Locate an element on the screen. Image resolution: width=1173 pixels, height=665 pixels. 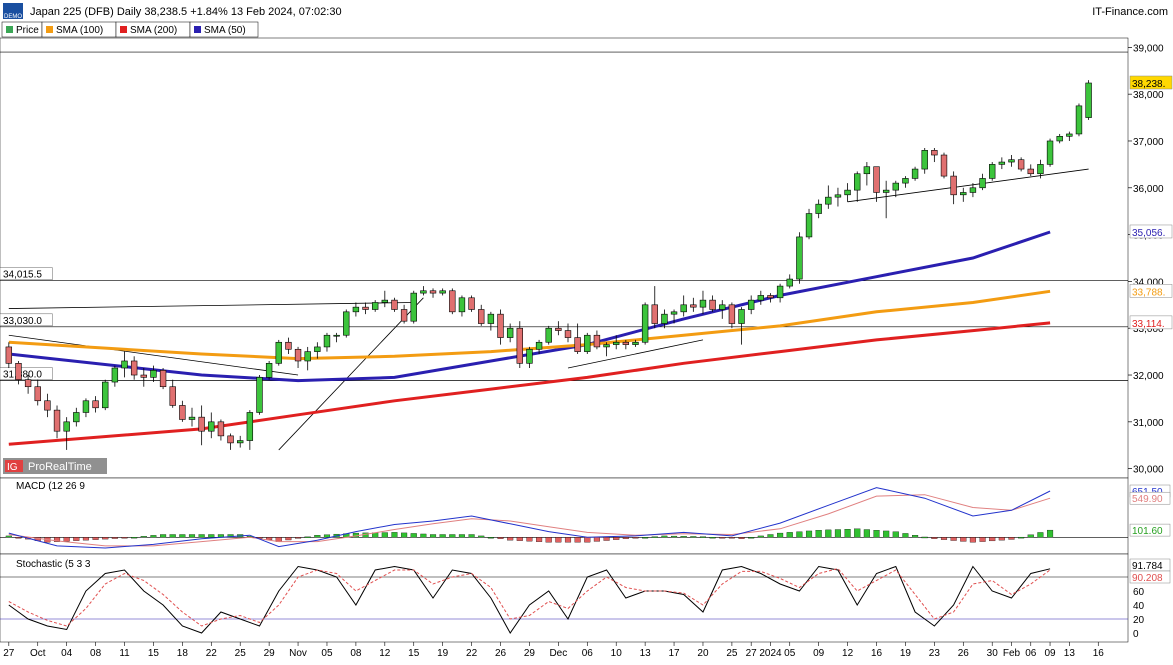
x-tick-label: Nov is located at coordinates (298, 653).